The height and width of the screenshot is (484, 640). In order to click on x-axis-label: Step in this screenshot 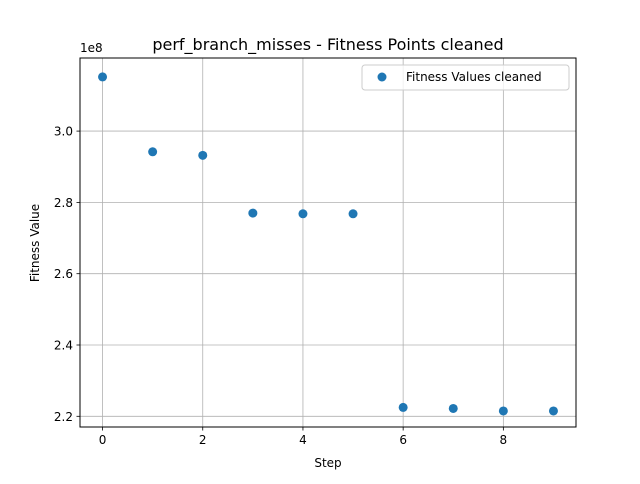, I will do `click(327, 463)`.